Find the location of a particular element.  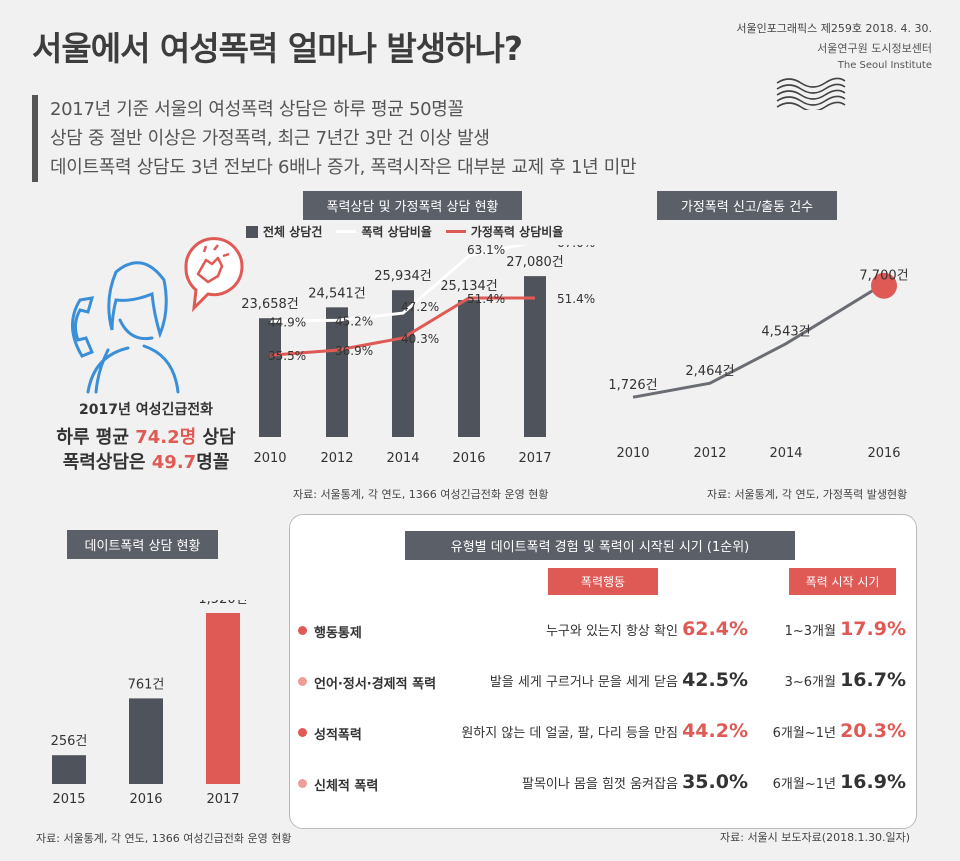

table-title: 유형별 데이트폭력 경험 및 폭력이 시작된 시기 (1순위) is located at coordinates (600, 545).